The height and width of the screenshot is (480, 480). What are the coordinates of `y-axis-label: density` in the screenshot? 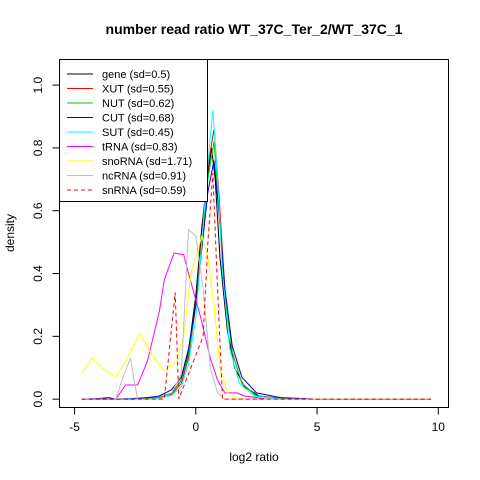 It's located at (10, 233).